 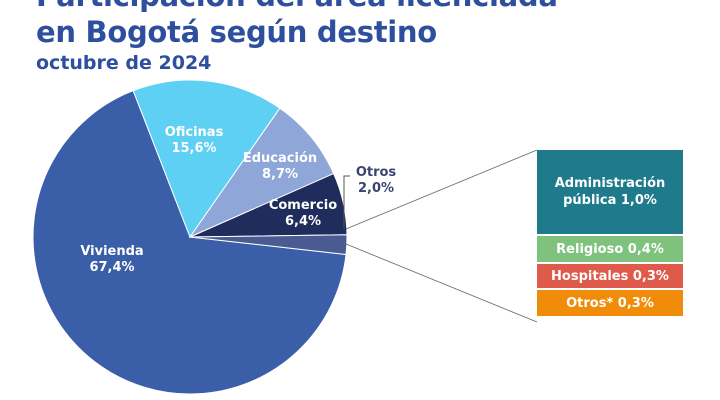 I want to click on slice-value-educación: 8,7%, so click(x=280, y=174).